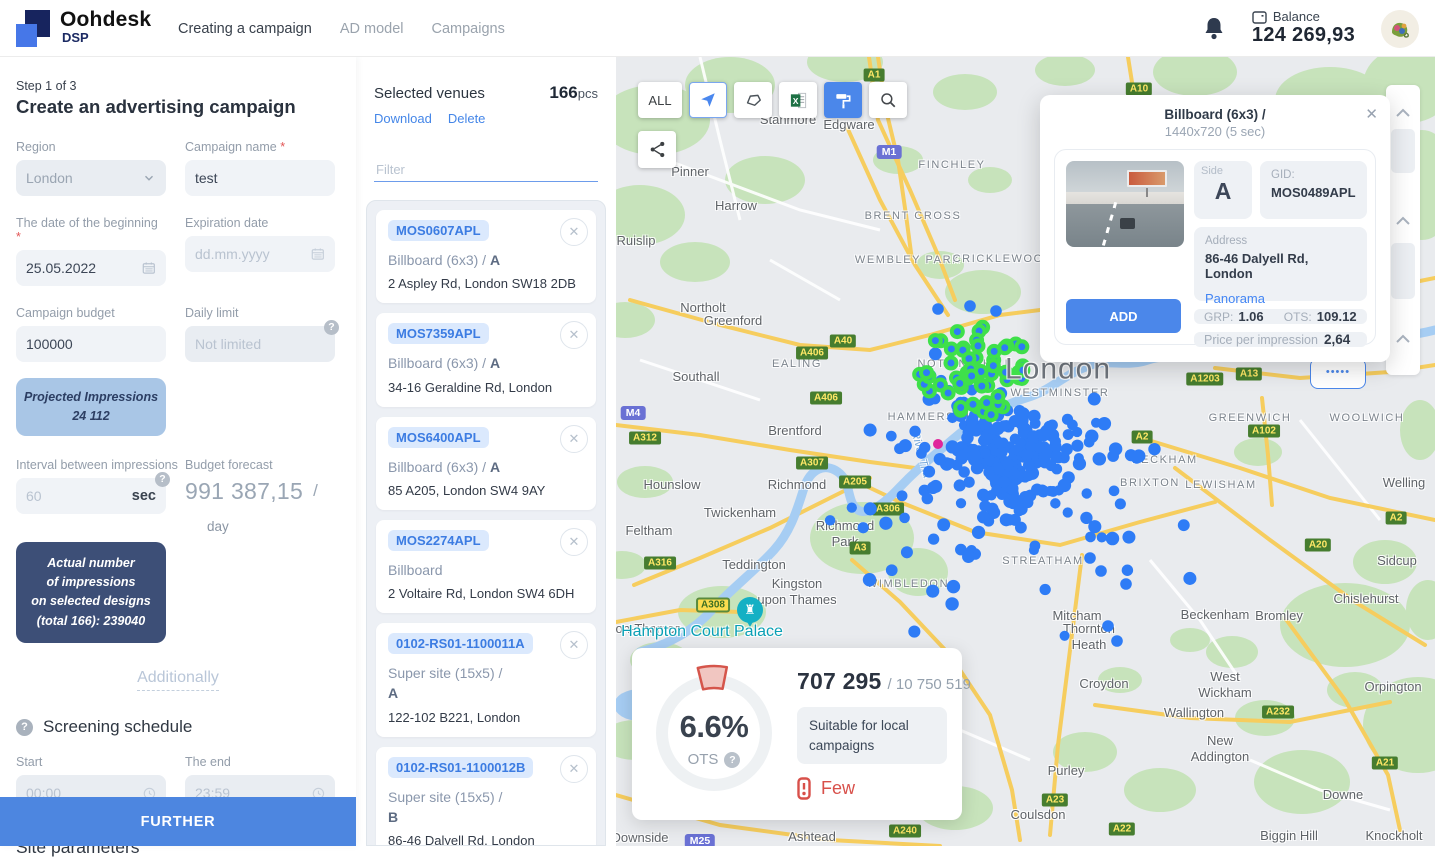 This screenshot has height=858, width=1435. What do you see at coordinates (708, 100) in the screenshot?
I see `locate-button` at bounding box center [708, 100].